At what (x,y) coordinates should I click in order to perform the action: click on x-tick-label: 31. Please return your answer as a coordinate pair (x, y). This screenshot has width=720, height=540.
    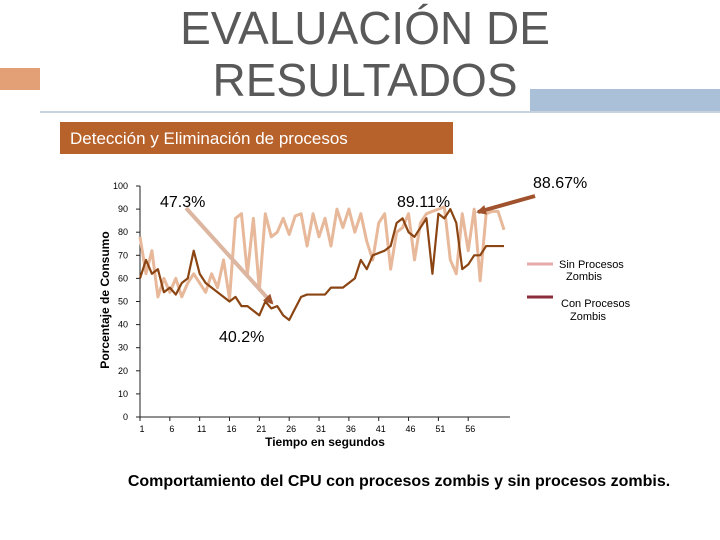
    Looking at the image, I should click on (321, 429).